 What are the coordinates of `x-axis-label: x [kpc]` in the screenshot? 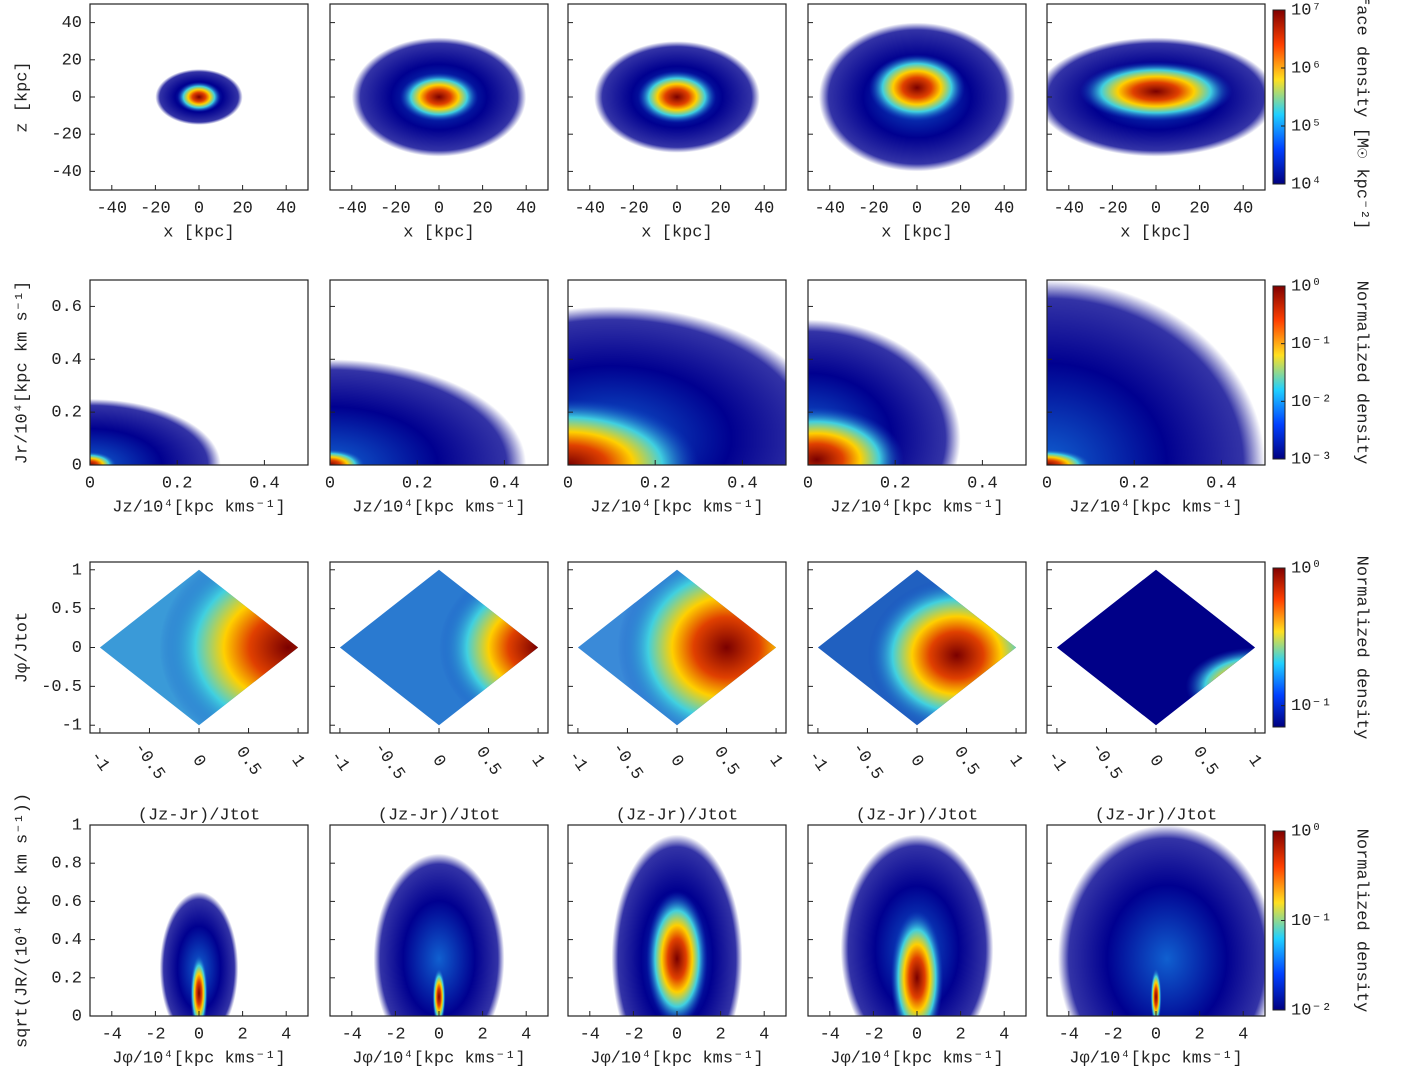 It's located at (1155, 232).